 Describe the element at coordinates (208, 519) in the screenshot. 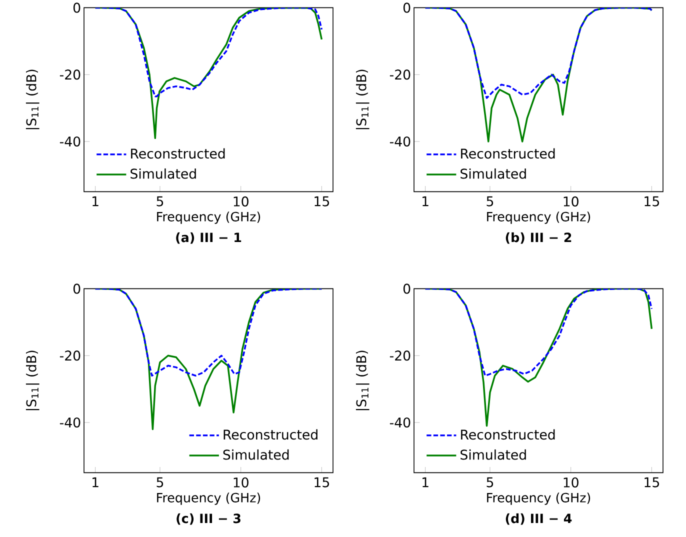

I see `text: (c) III − 3` at that location.